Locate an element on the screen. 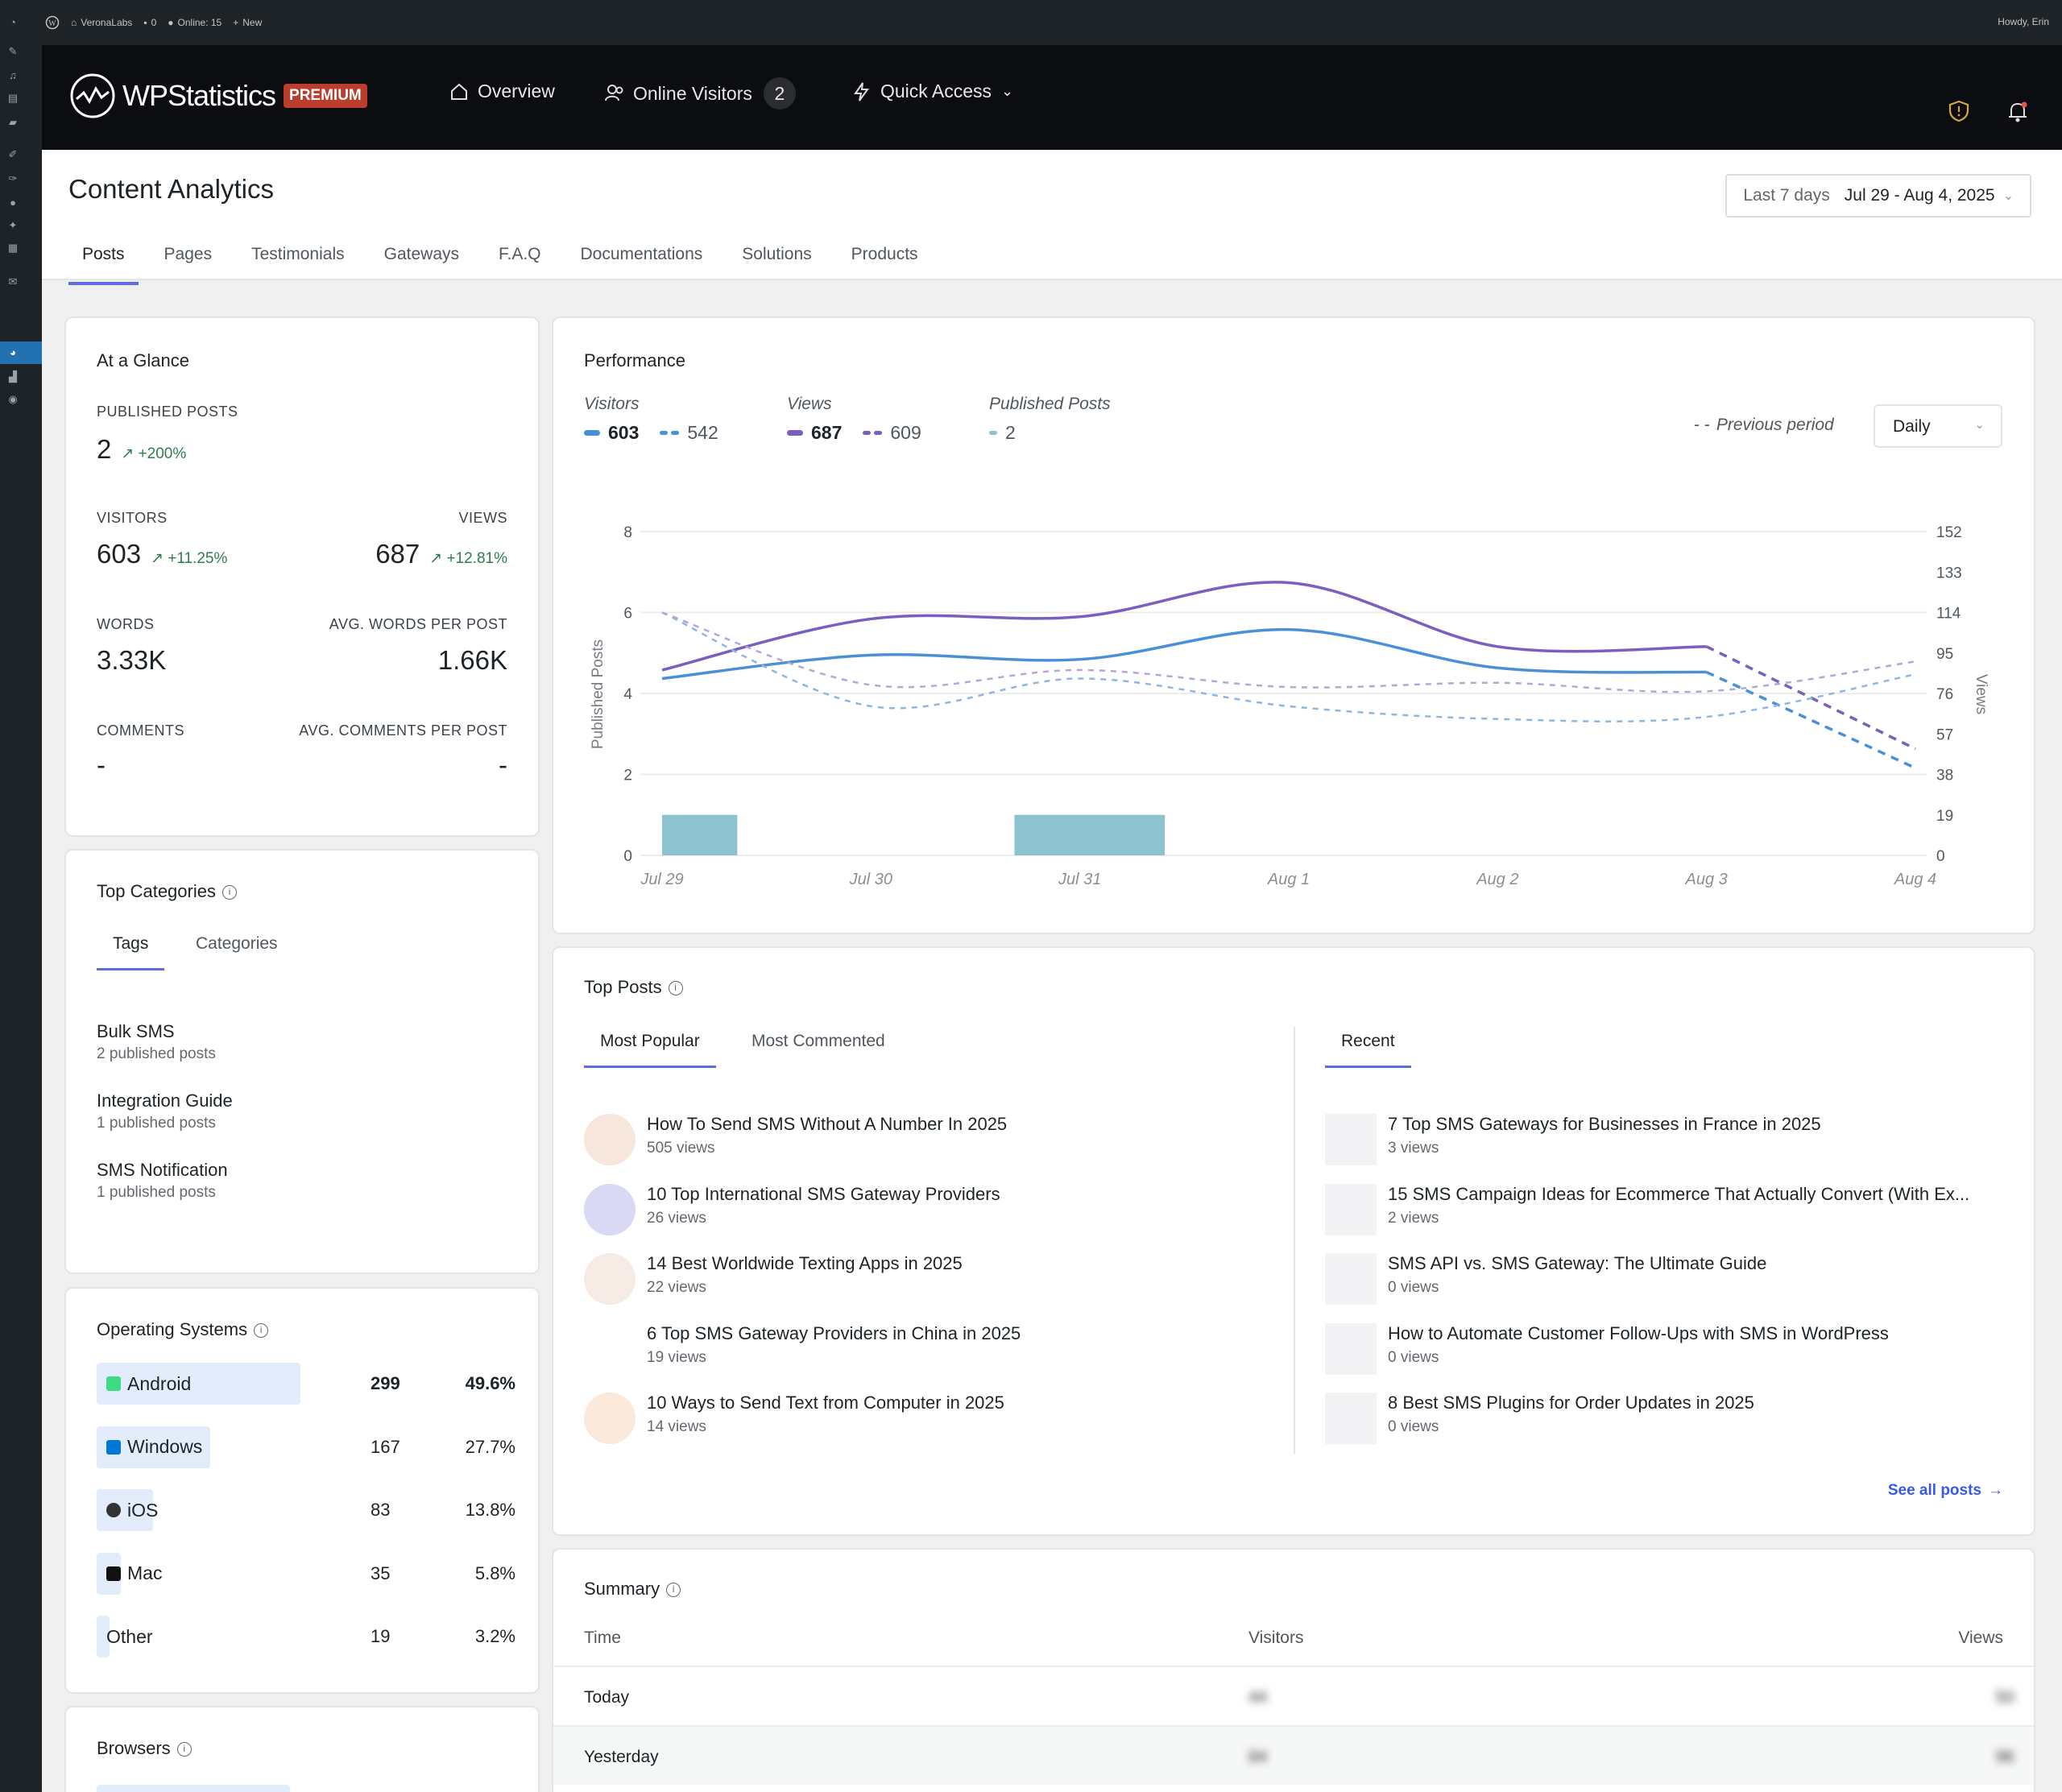 The image size is (2062, 1792). os-row-other: Other 19 3.2% is located at coordinates (306, 1636).